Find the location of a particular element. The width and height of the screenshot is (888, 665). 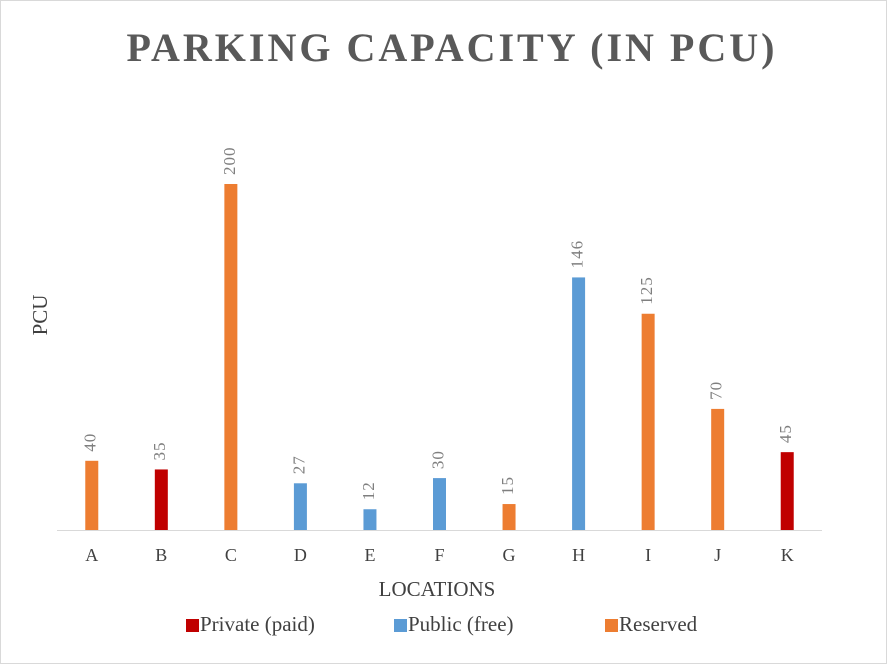

data-label: 200 is located at coordinates (229, 161).